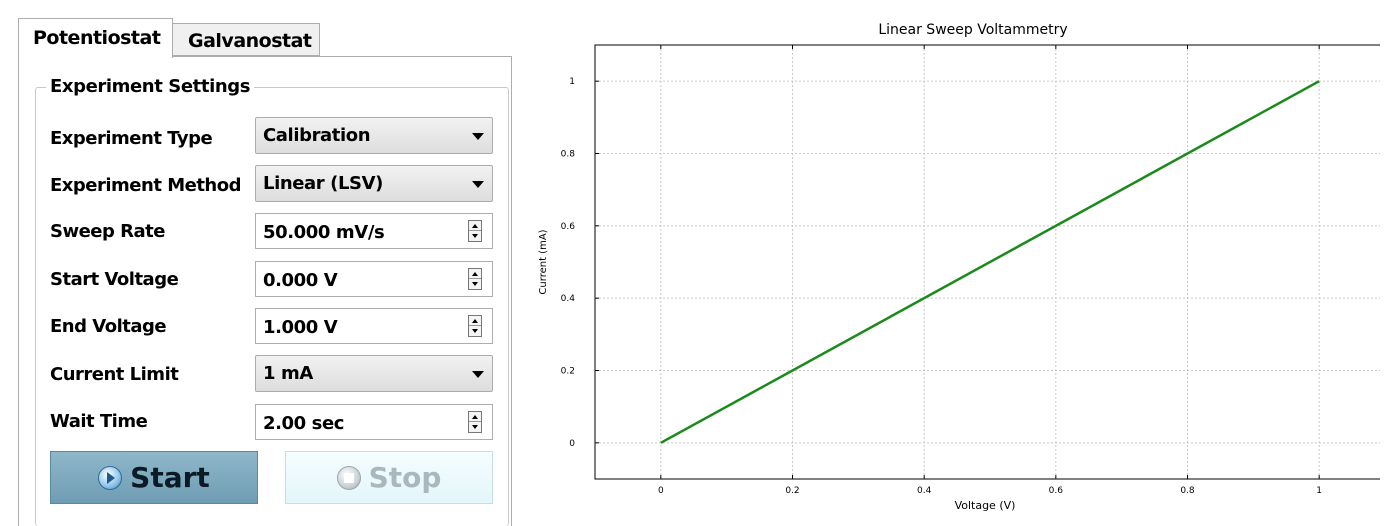  What do you see at coordinates (304, 423) in the screenshot?
I see `wait-time-value: 2.00 sec` at bounding box center [304, 423].